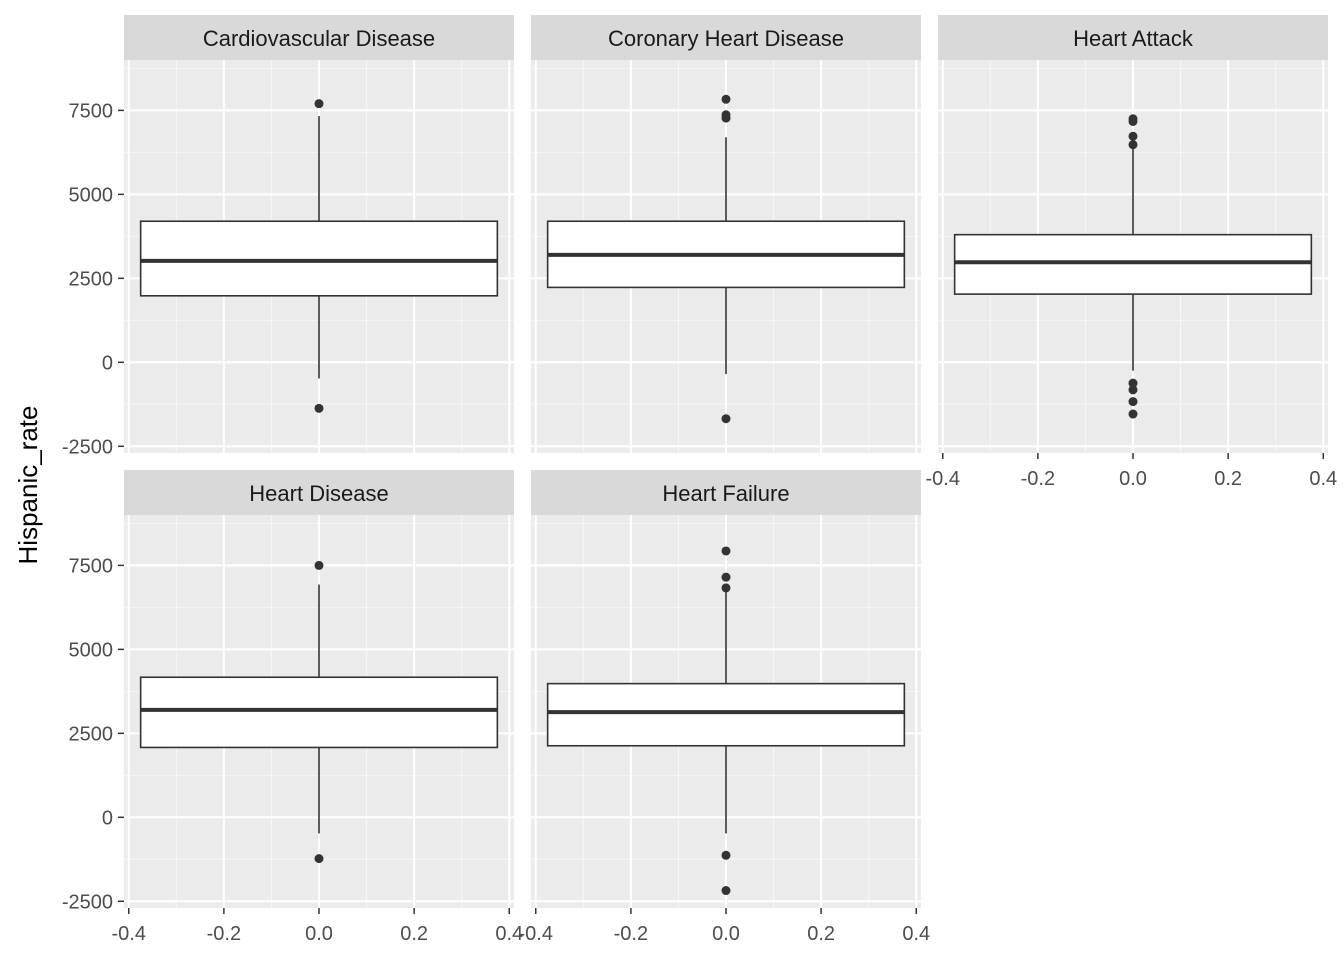 Image resolution: width=1344 pixels, height=960 pixels. I want to click on y-axis-title: Hispanic_rate, so click(28, 485).